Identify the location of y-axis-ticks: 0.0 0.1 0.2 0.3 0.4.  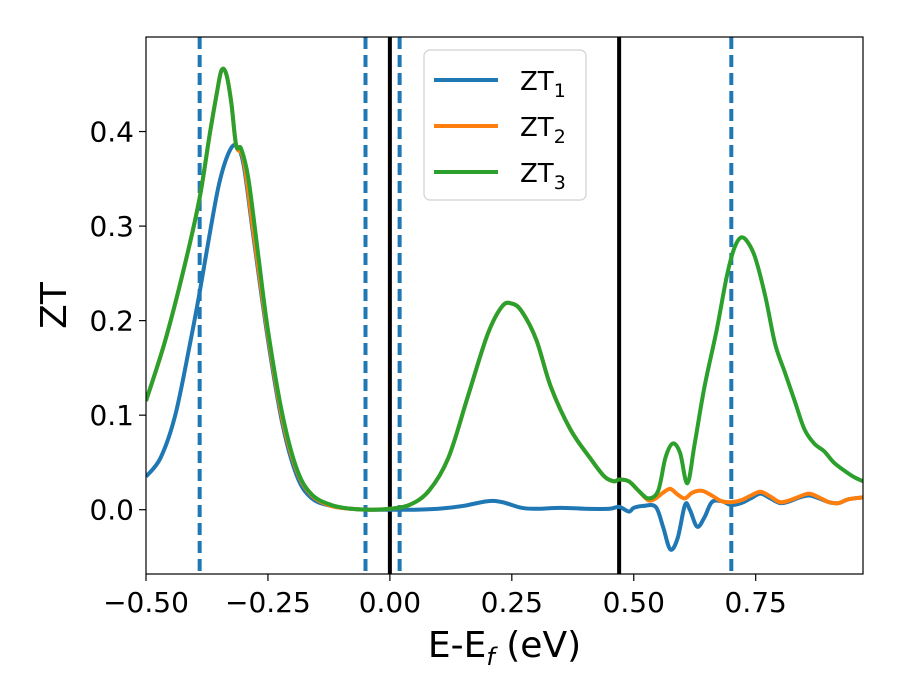
(117, 321).